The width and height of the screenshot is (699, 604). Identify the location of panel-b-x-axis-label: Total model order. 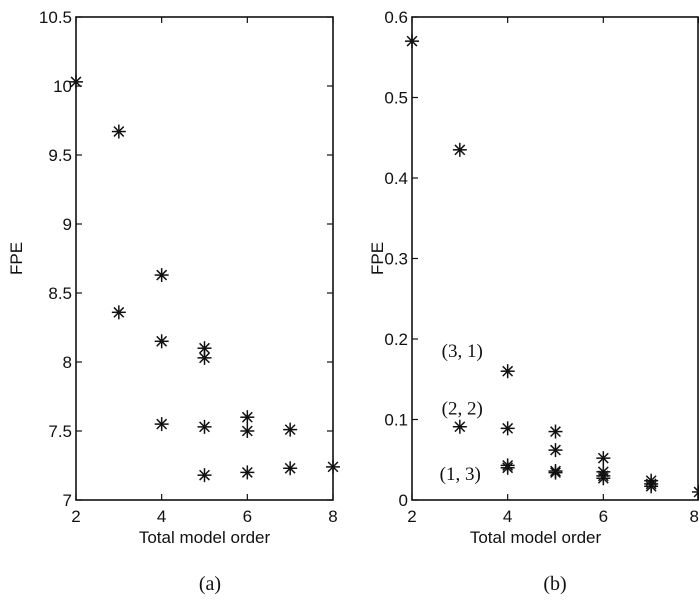
(536, 537).